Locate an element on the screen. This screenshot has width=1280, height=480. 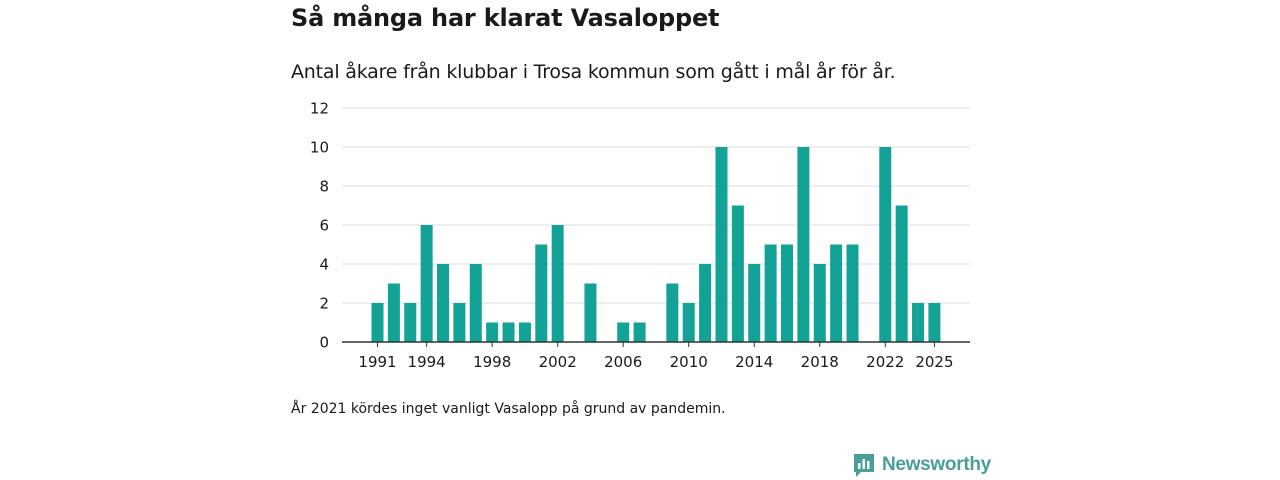
y-tick-label: 12 is located at coordinates (319, 109).